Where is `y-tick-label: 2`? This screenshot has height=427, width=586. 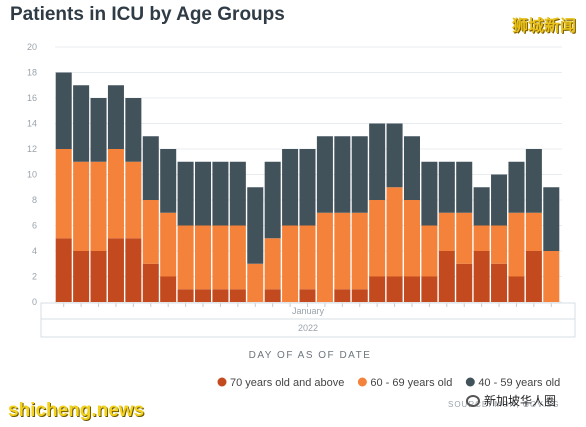
y-tick-label: 2 is located at coordinates (34, 277).